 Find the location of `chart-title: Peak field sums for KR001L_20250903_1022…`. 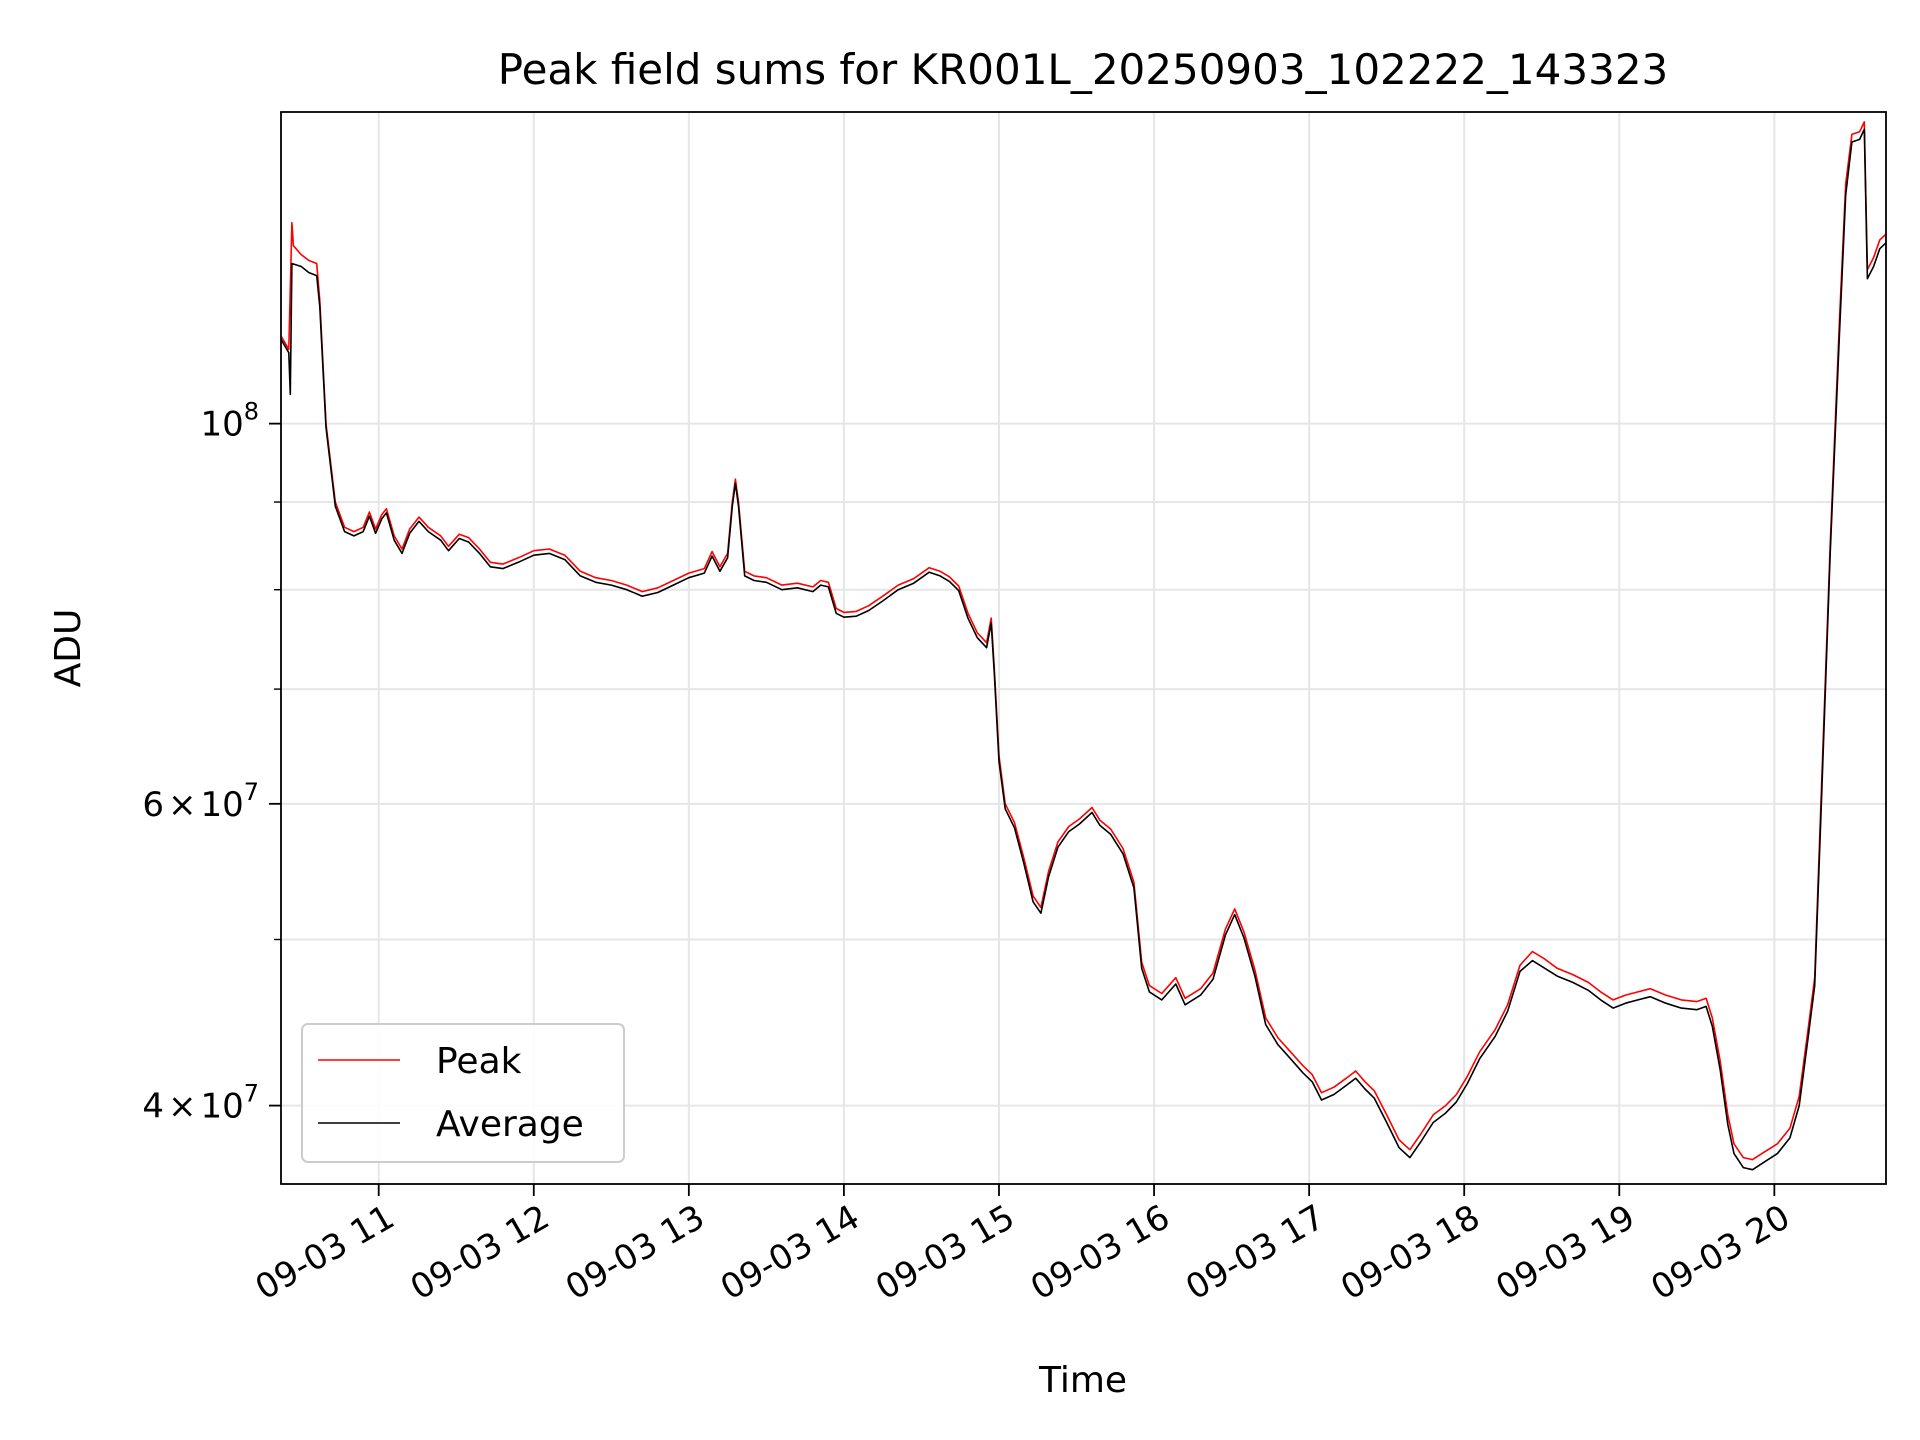

chart-title: Peak field sums for KR001L_20250903_1022… is located at coordinates (1083, 69).